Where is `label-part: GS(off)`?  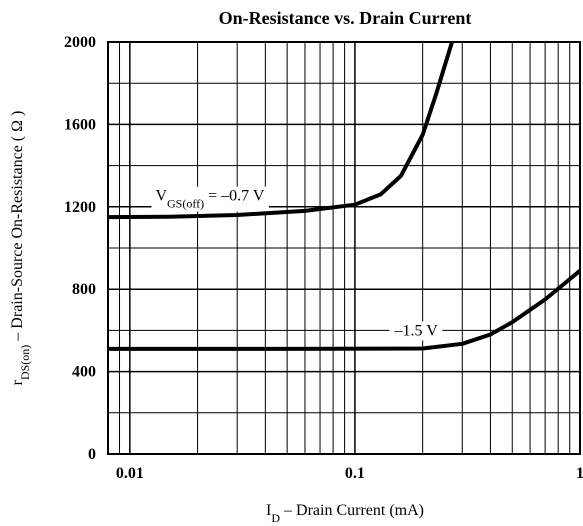
label-part: GS(off) is located at coordinates (185, 204).